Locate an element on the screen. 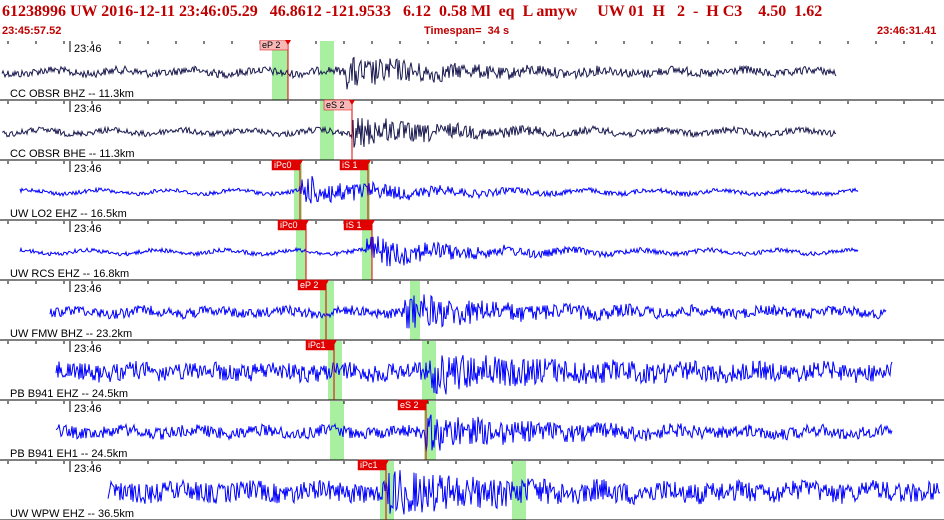  station-label: UW WPW EHZ -- 36.5km is located at coordinates (72, 514).